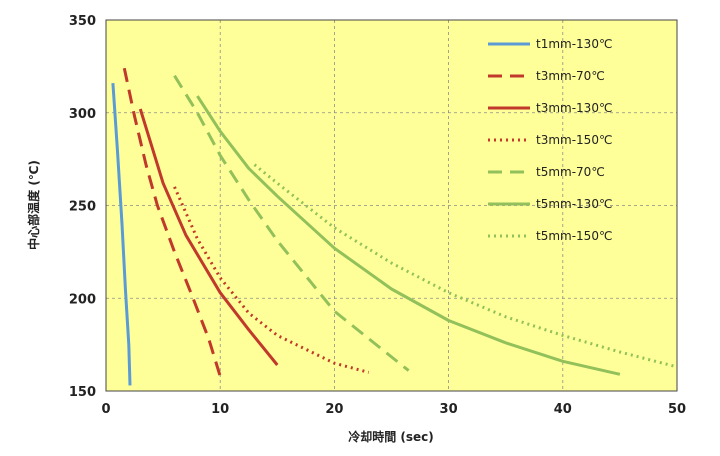  What do you see at coordinates (574, 44) in the screenshot?
I see `legend-label: t1mm-130℃` at bounding box center [574, 44].